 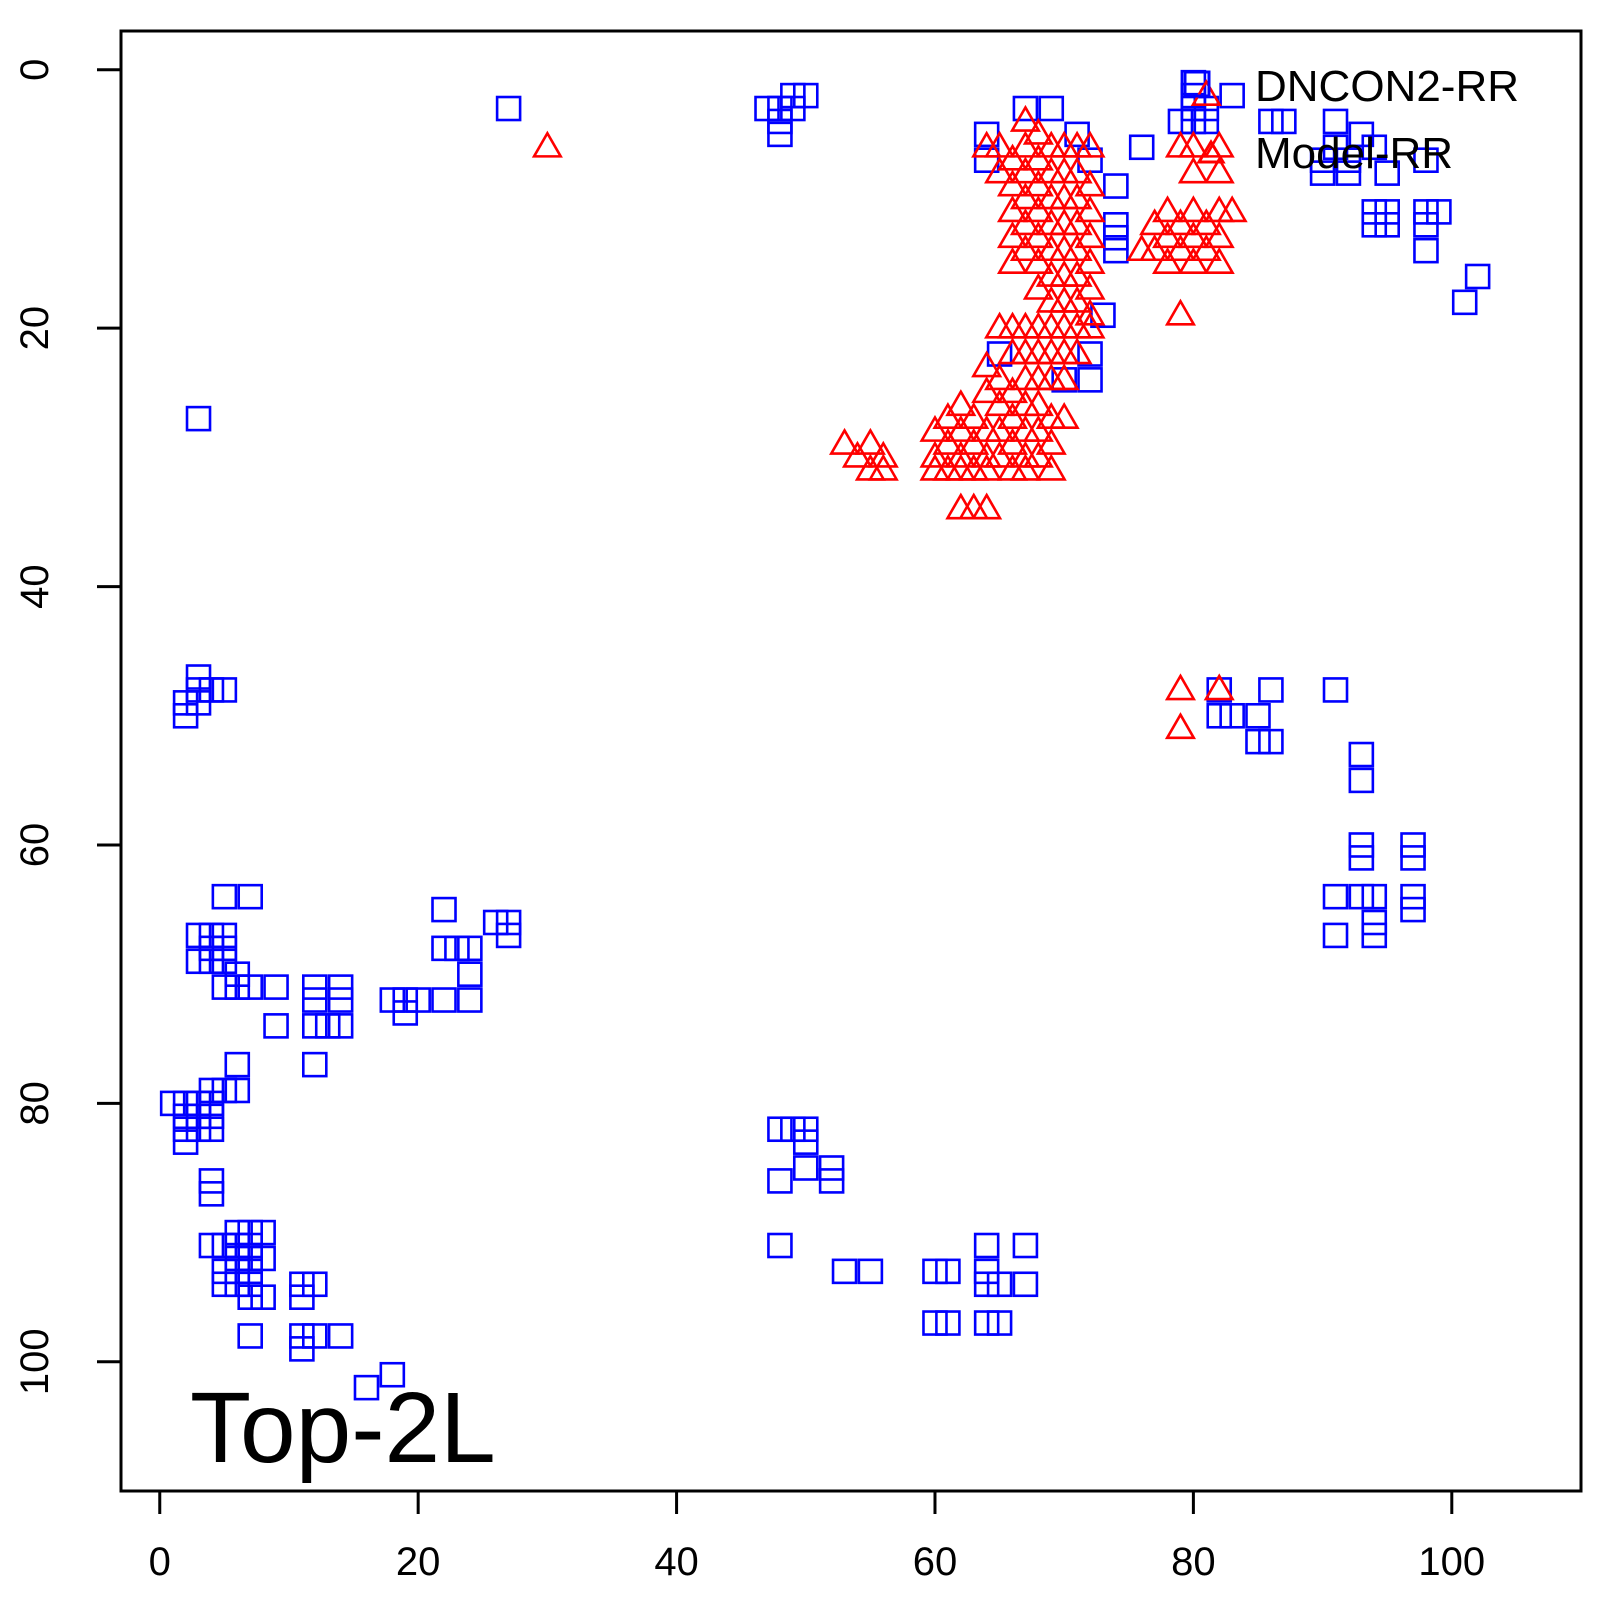 I want to click on x-tick-label-80: 80, so click(x=1193, y=1562).